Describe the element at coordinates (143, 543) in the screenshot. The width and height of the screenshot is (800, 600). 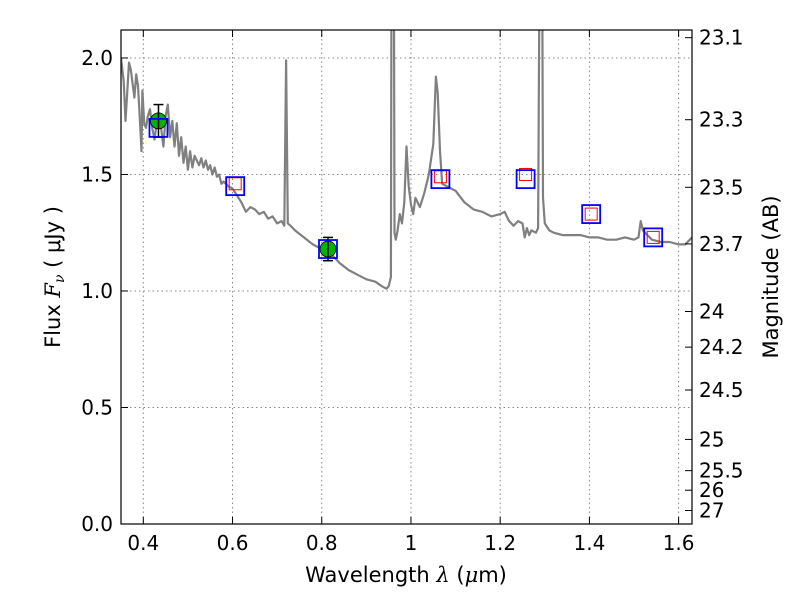
I see `x-tick-label-0: 0.4` at that location.